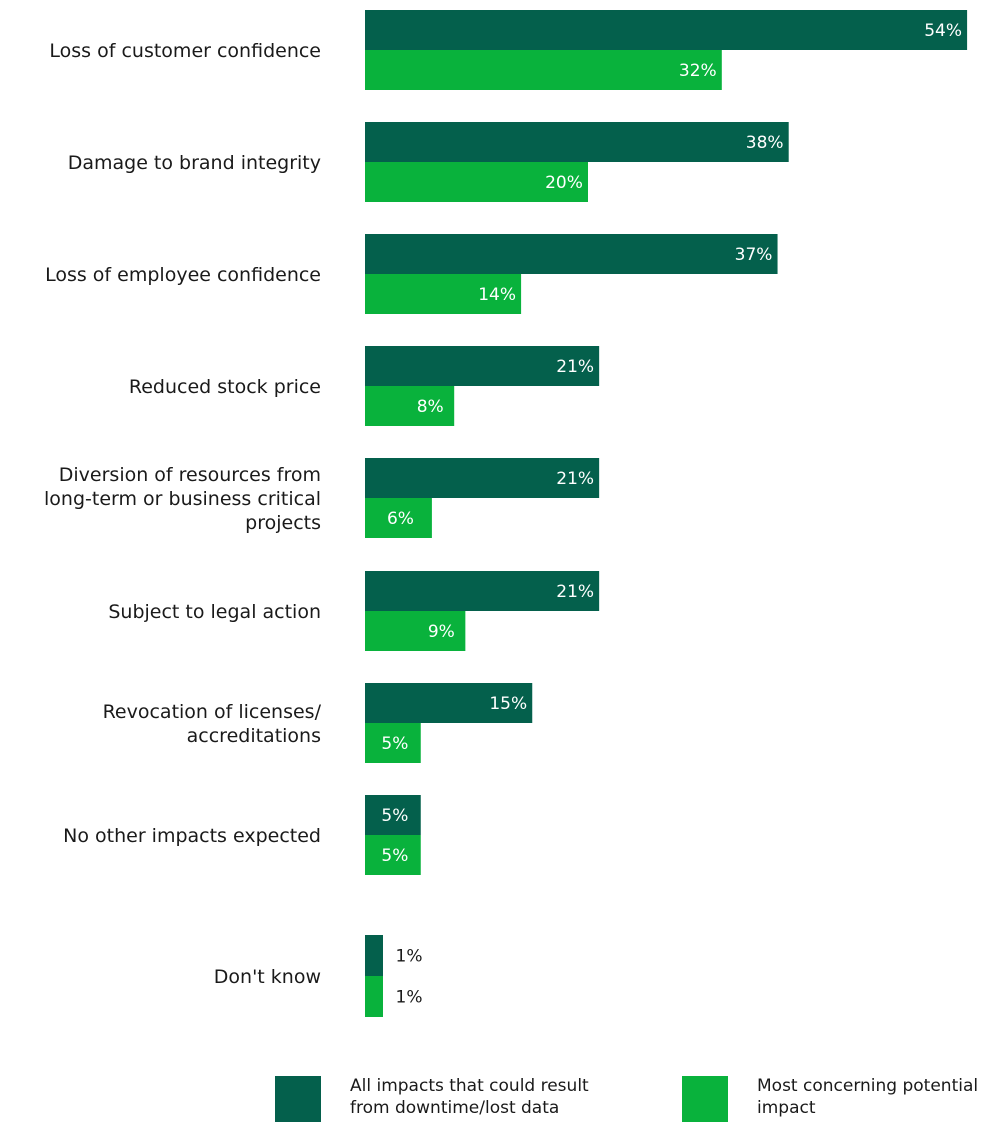  I want to click on category-label: long-term or business critical, so click(182, 499).